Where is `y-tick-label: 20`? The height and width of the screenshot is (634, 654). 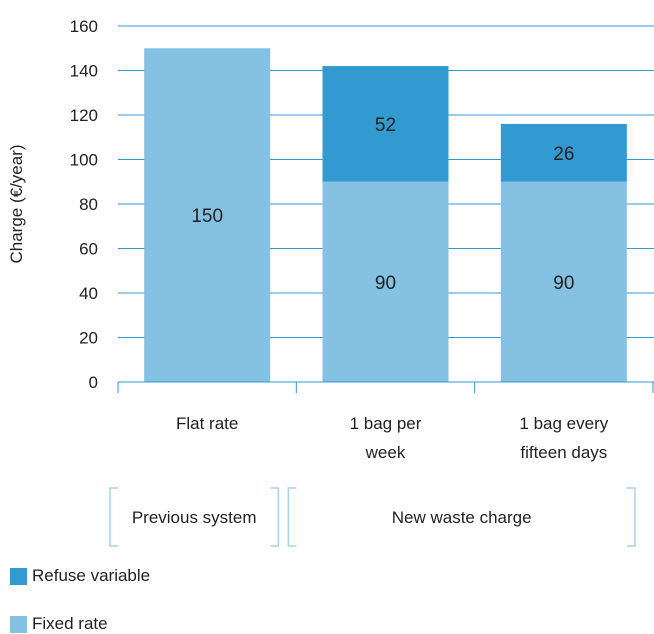 y-tick-label: 20 is located at coordinates (88, 338).